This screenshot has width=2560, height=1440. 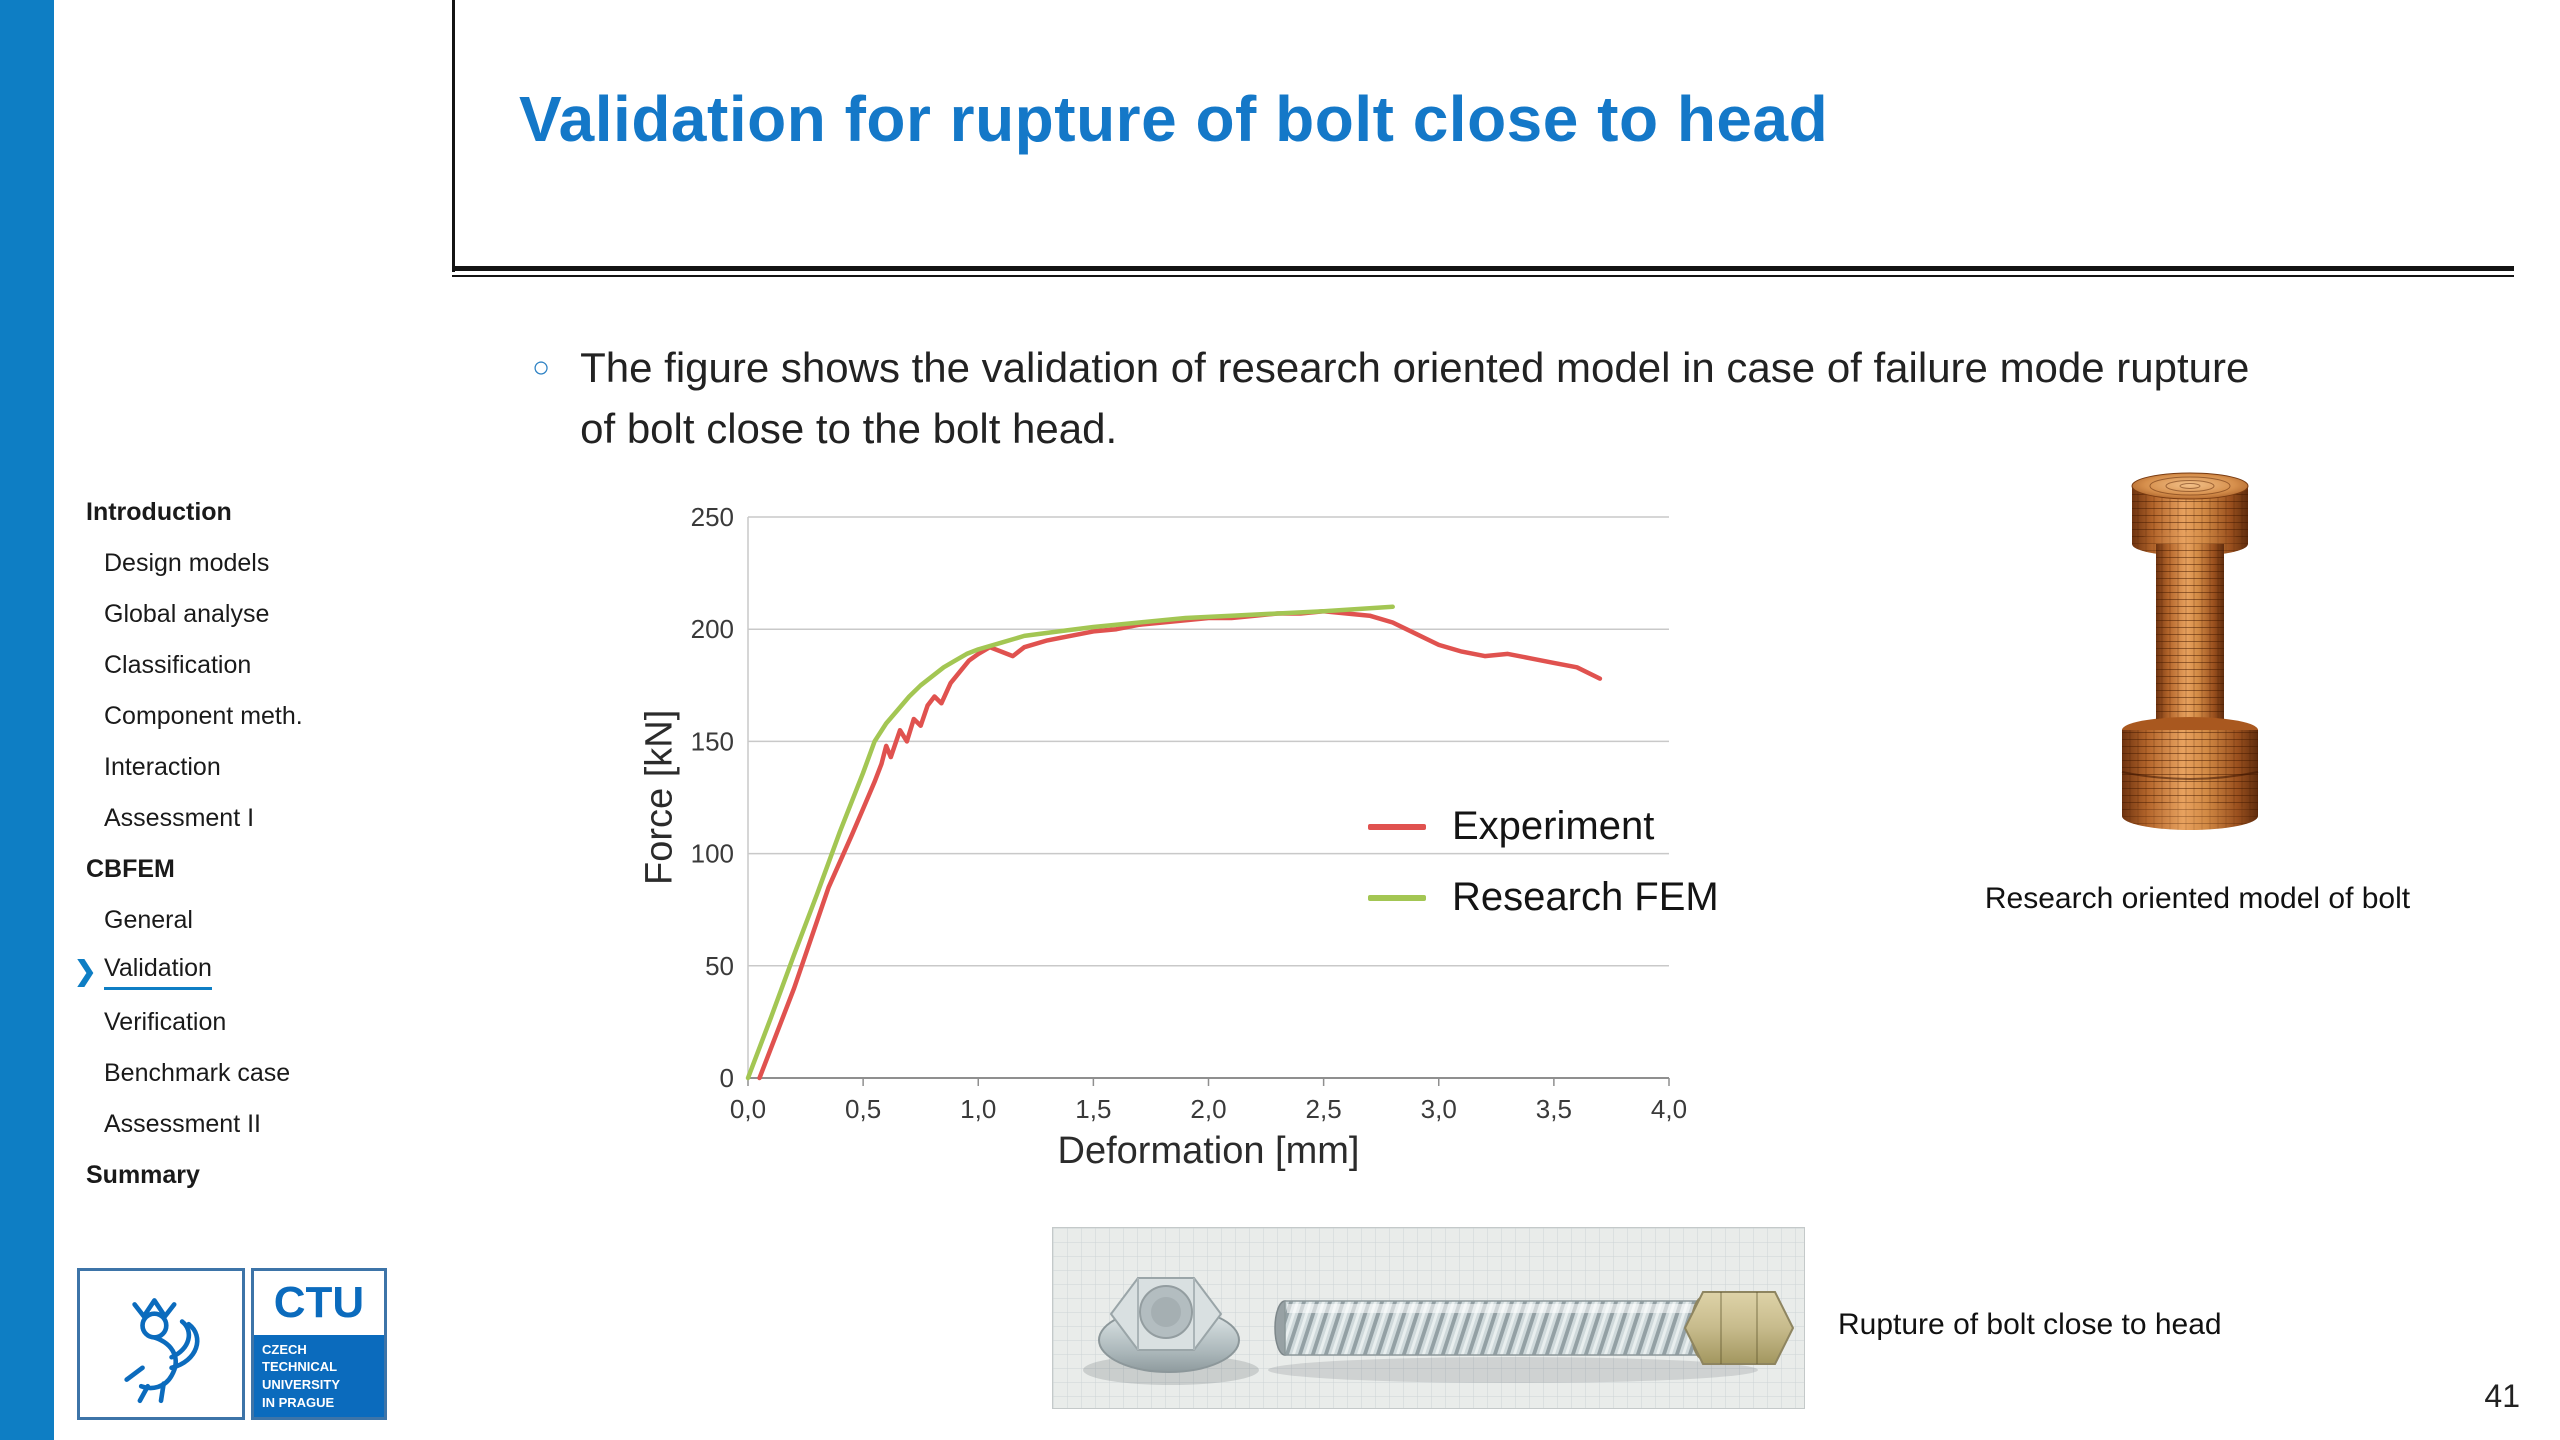 I want to click on sidebar-item-label: Summary, so click(x=143, y=1175).